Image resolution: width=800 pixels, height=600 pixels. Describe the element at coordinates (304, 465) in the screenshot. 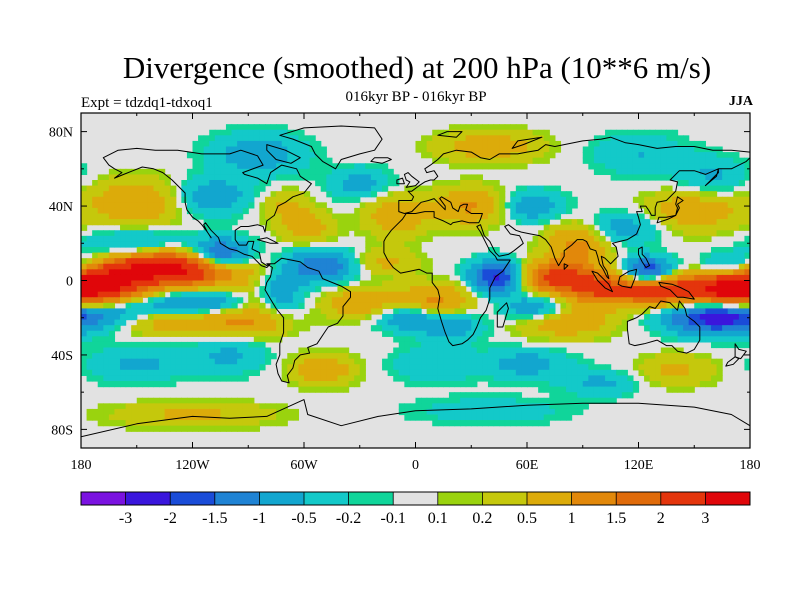

I see `x-tick-label: 60W` at that location.